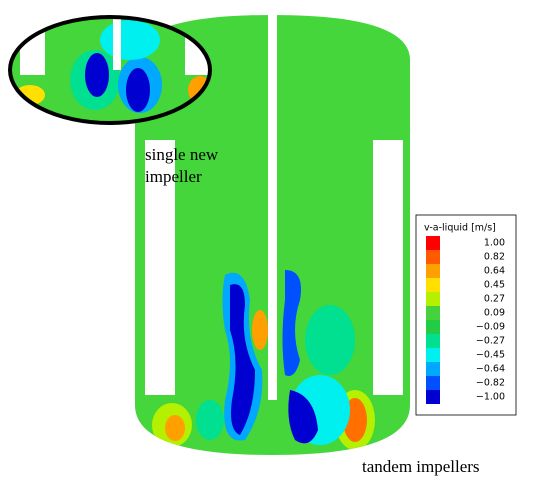 Image resolution: width=550 pixels, height=491 pixels. I want to click on legend-label: 0.64, so click(494, 271).